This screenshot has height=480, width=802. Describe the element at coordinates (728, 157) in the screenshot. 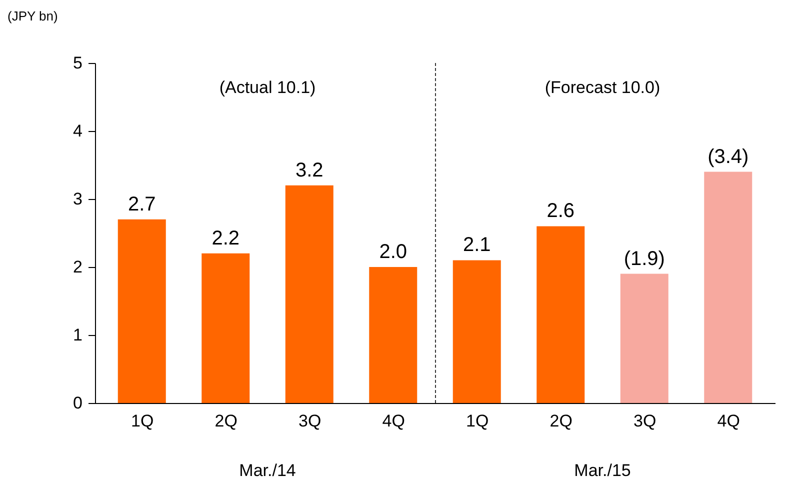

I see `data-label: (3.4)` at that location.